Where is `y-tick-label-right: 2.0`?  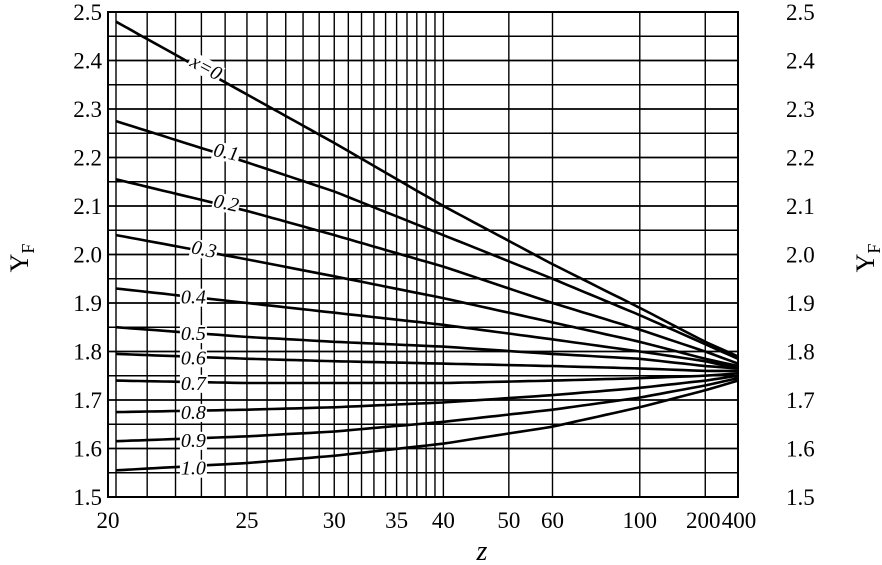 y-tick-label-right: 2.0 is located at coordinates (800, 255).